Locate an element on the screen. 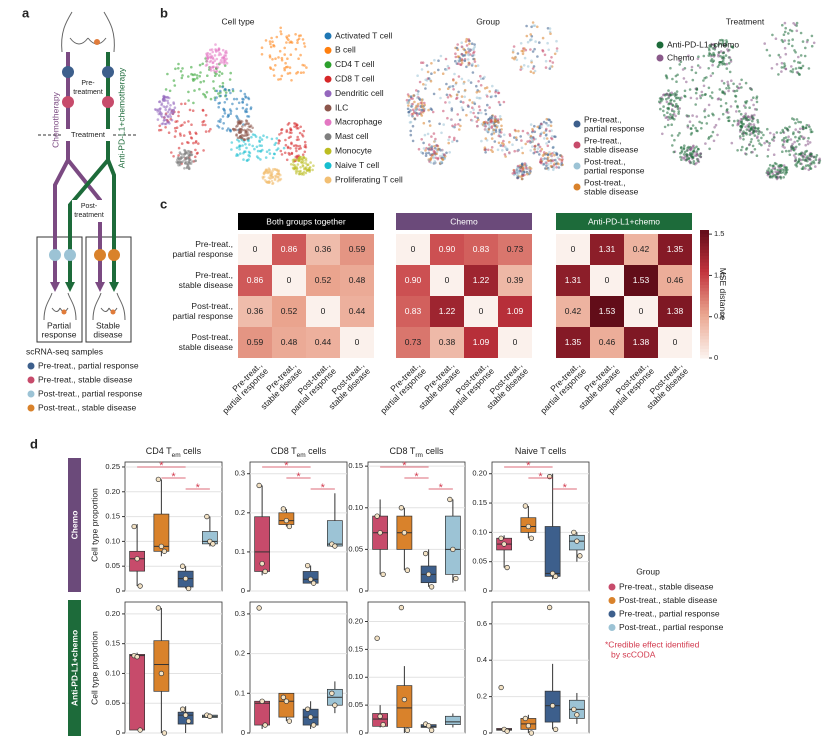 The height and width of the screenshot is (738, 835). legend-label: Pre-treat., stable disease is located at coordinates (85, 379).